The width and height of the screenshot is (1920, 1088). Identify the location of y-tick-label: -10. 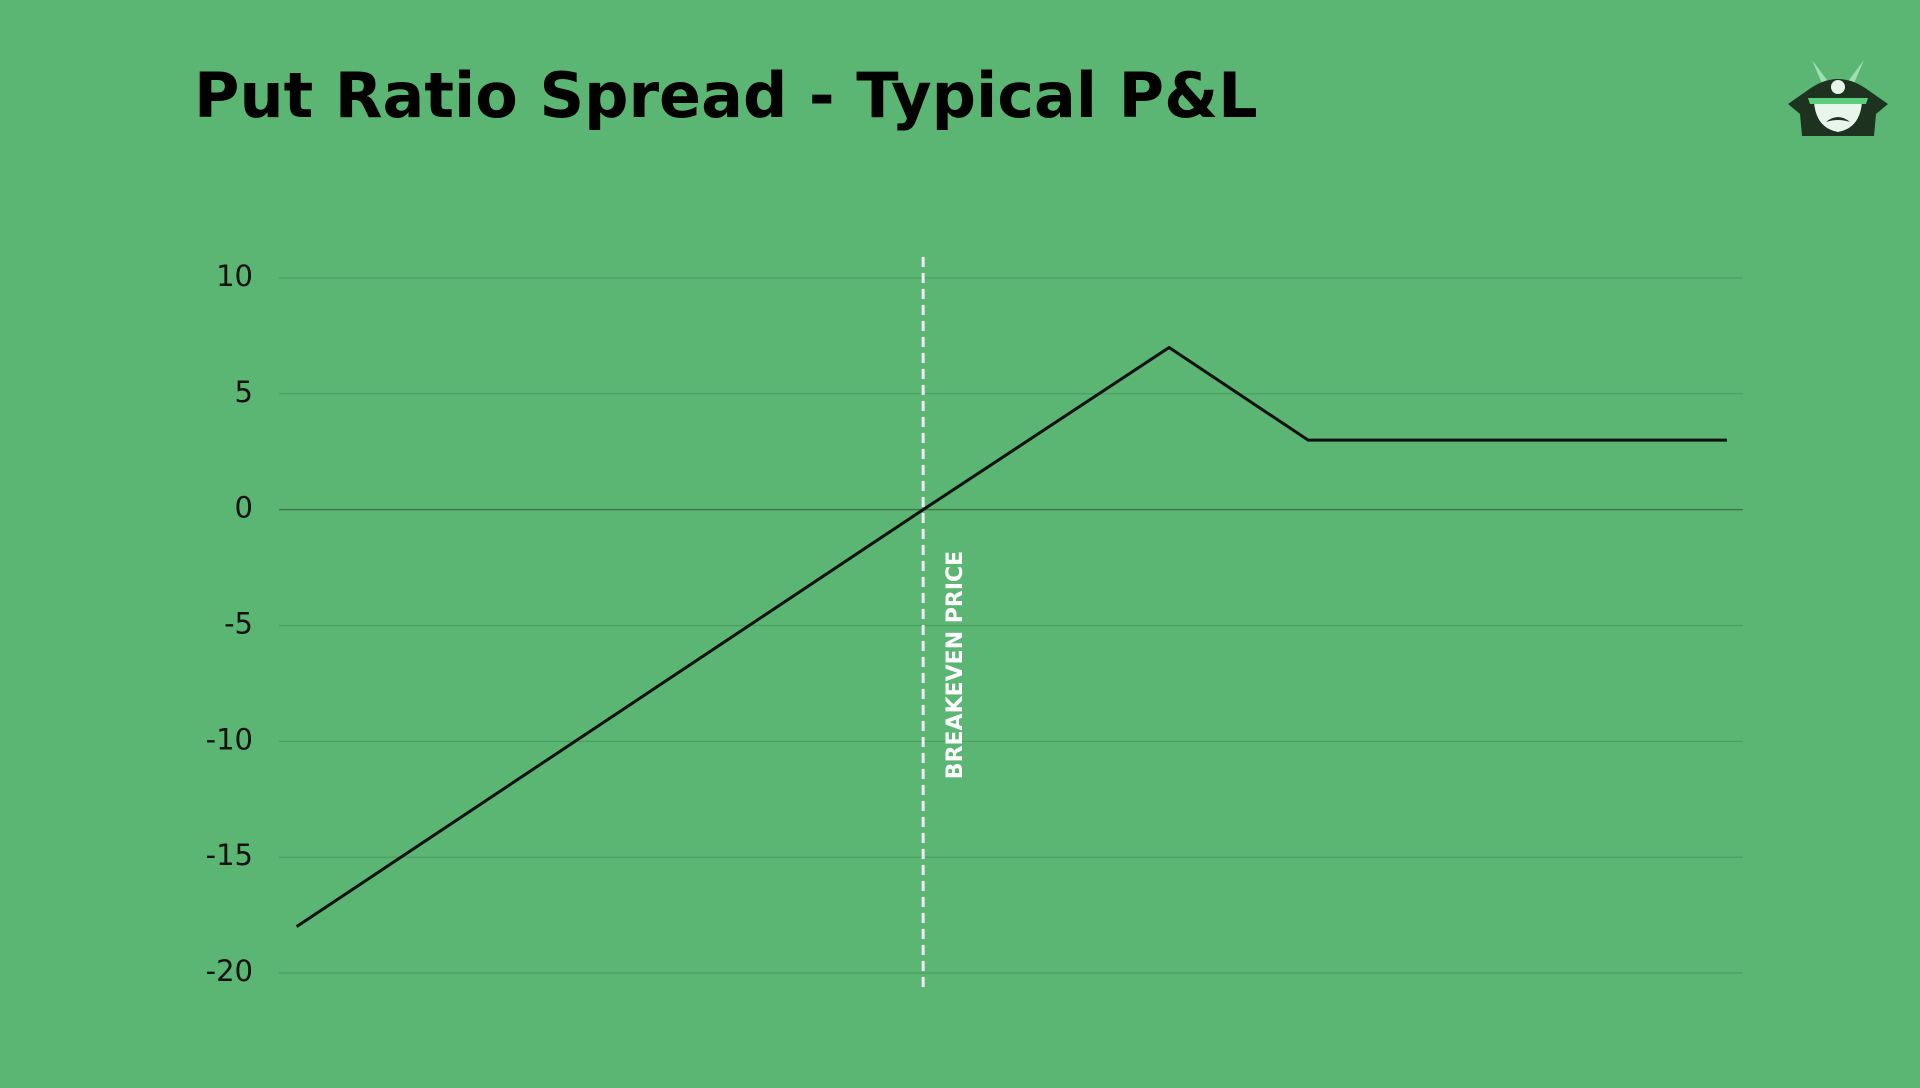
(229, 739).